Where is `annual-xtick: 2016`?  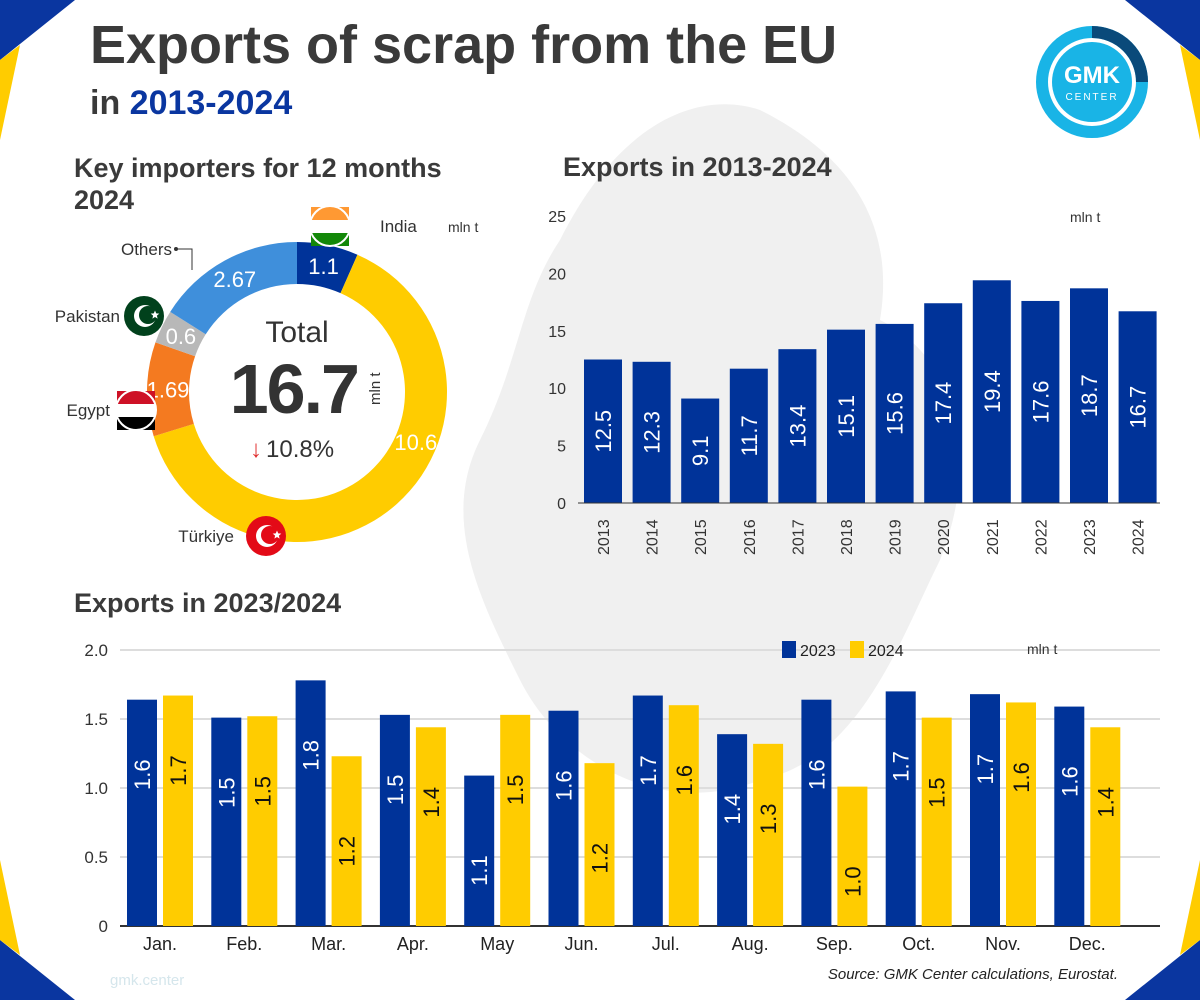 annual-xtick: 2016 is located at coordinates (750, 537).